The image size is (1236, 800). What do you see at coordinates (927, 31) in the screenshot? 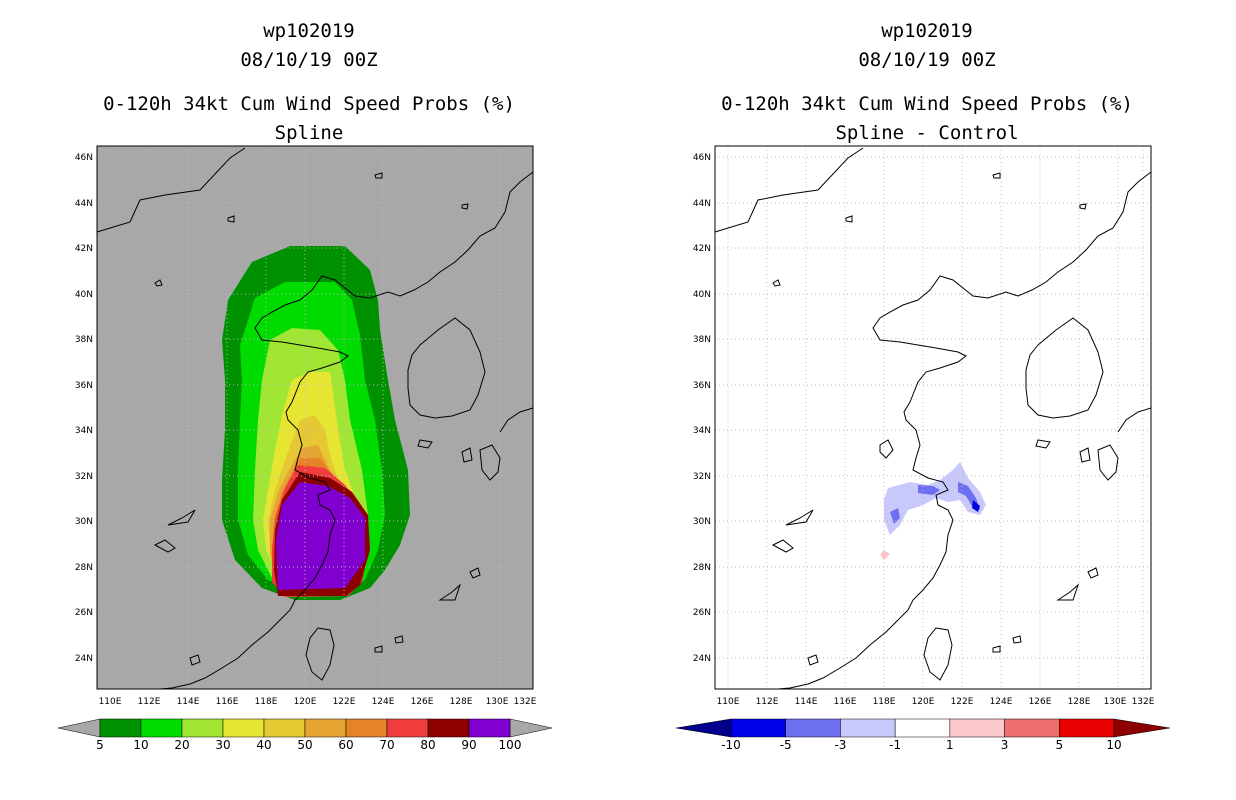
I see `right-title-storm: wp102019` at bounding box center [927, 31].